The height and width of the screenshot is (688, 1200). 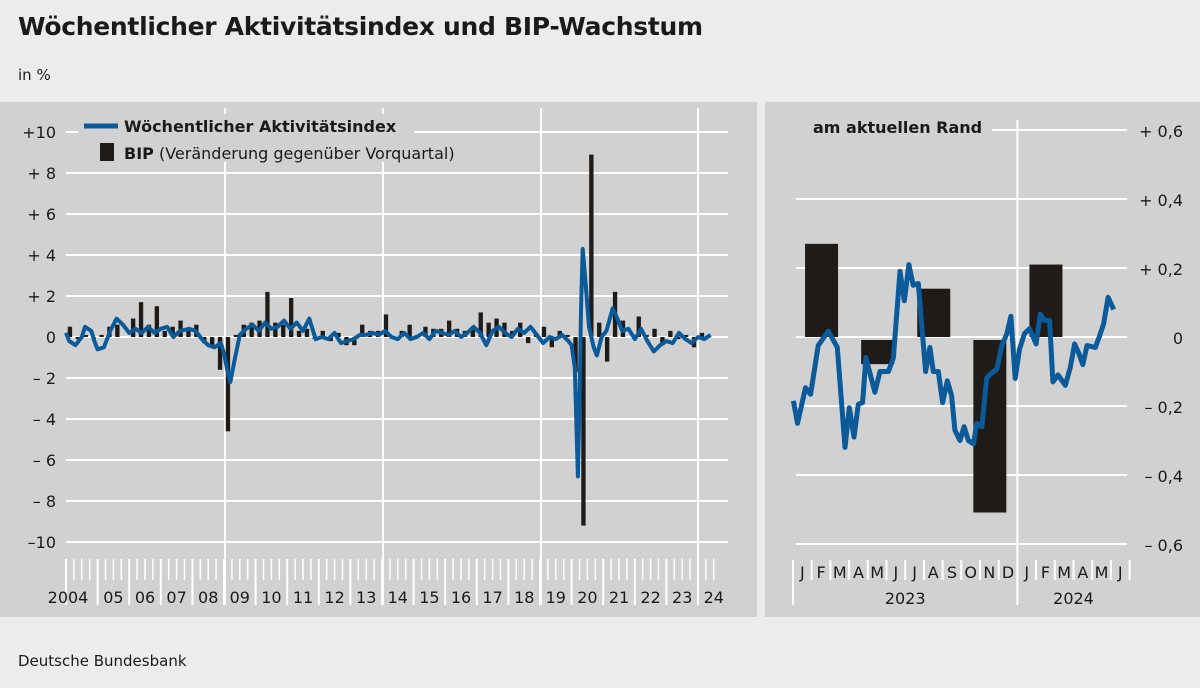 I want to click on legend-bar-label-rest: (Veränderung gegenüber Vorquartal), so click(x=307, y=153).